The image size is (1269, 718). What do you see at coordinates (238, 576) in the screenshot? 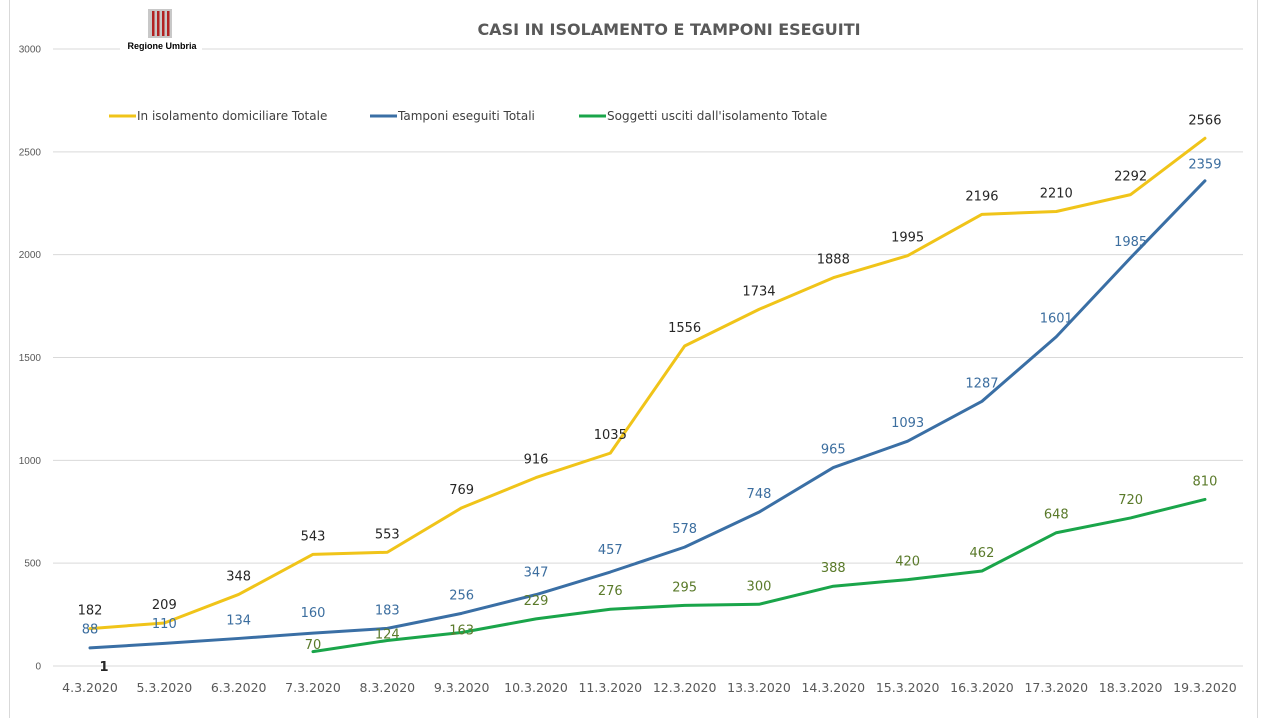
I see `data-label: 348` at bounding box center [238, 576].